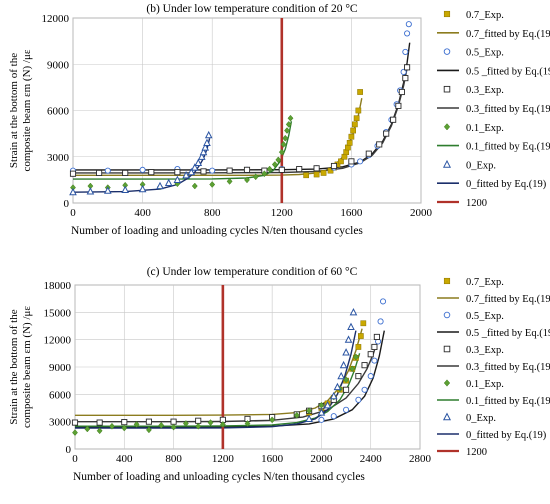 The width and height of the screenshot is (550, 504). I want to click on x-tick-label: 1200, so click(282, 213).